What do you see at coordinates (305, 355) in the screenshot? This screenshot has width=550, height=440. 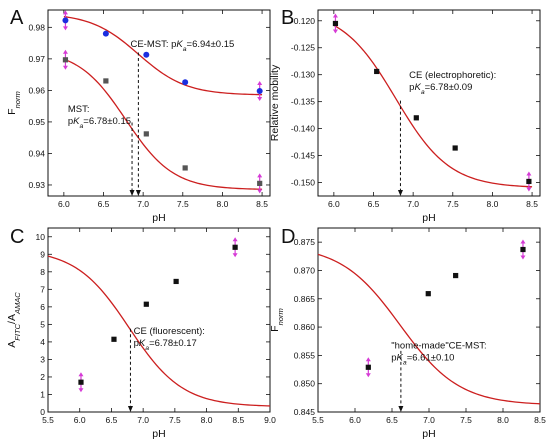 I see `y-tick-label: 0.855` at bounding box center [305, 355].